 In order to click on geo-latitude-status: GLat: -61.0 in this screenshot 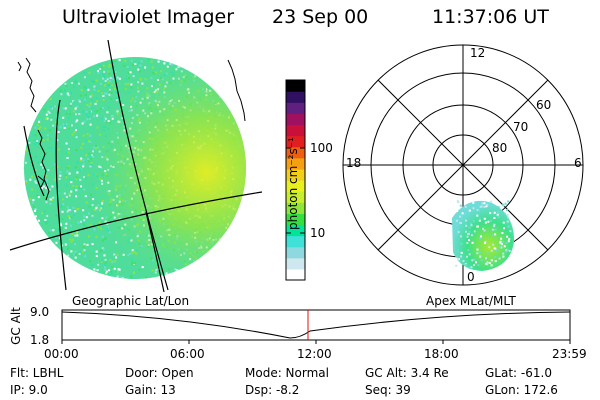, I will do `click(518, 373)`.